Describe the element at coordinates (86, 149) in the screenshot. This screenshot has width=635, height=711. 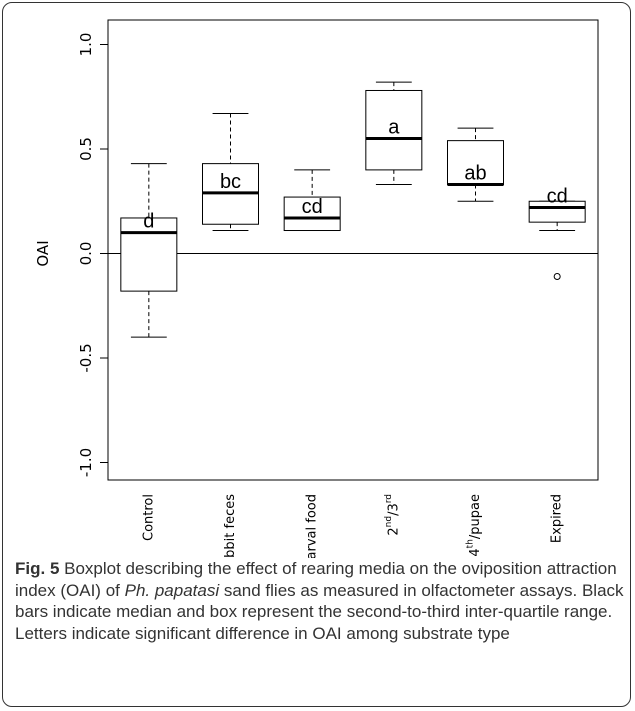
I see `y-tick-label-0-5: 0.5` at that location.